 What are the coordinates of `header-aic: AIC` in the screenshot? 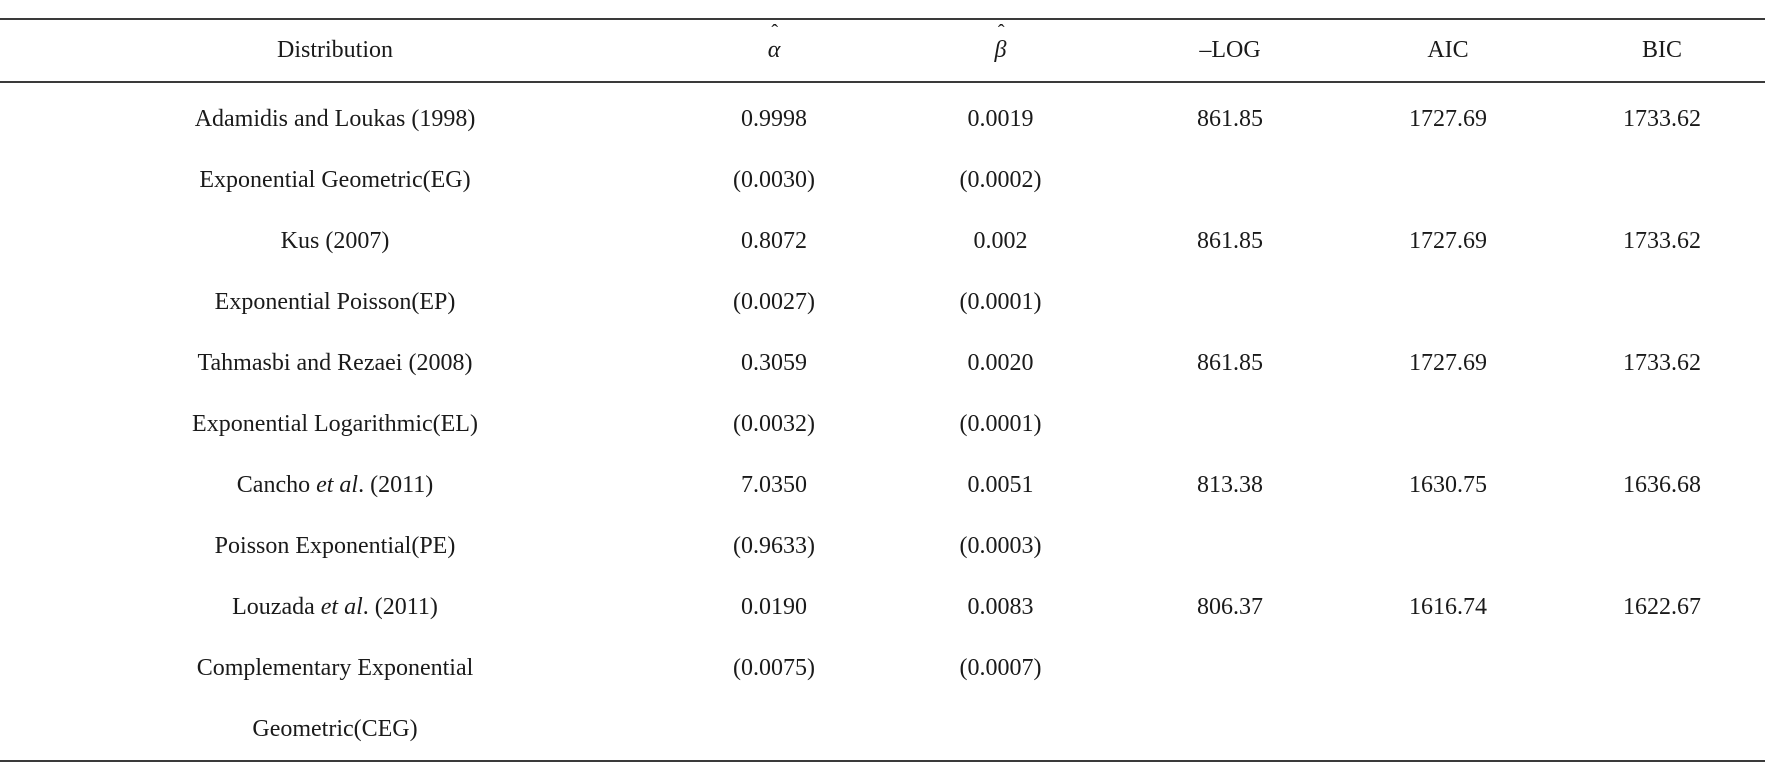 It's located at (1448, 51).